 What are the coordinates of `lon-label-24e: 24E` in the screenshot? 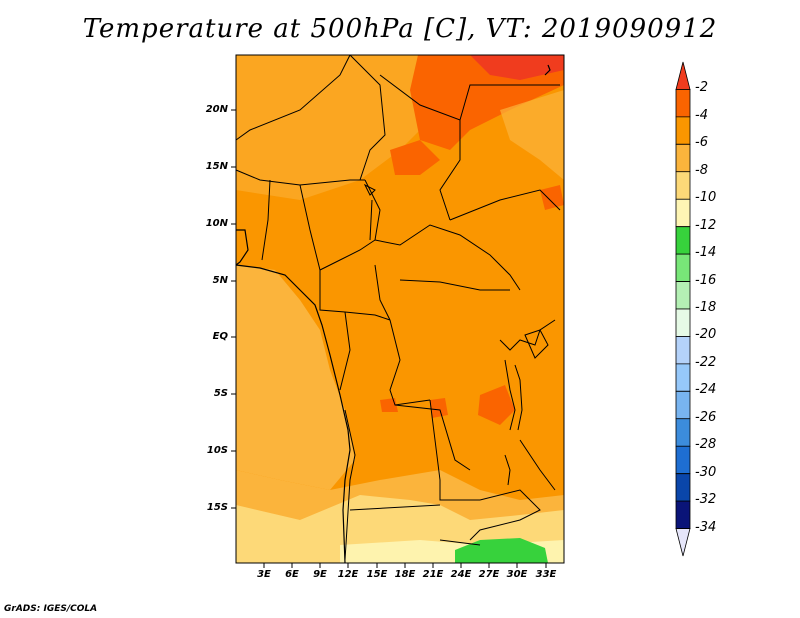 It's located at (461, 574).